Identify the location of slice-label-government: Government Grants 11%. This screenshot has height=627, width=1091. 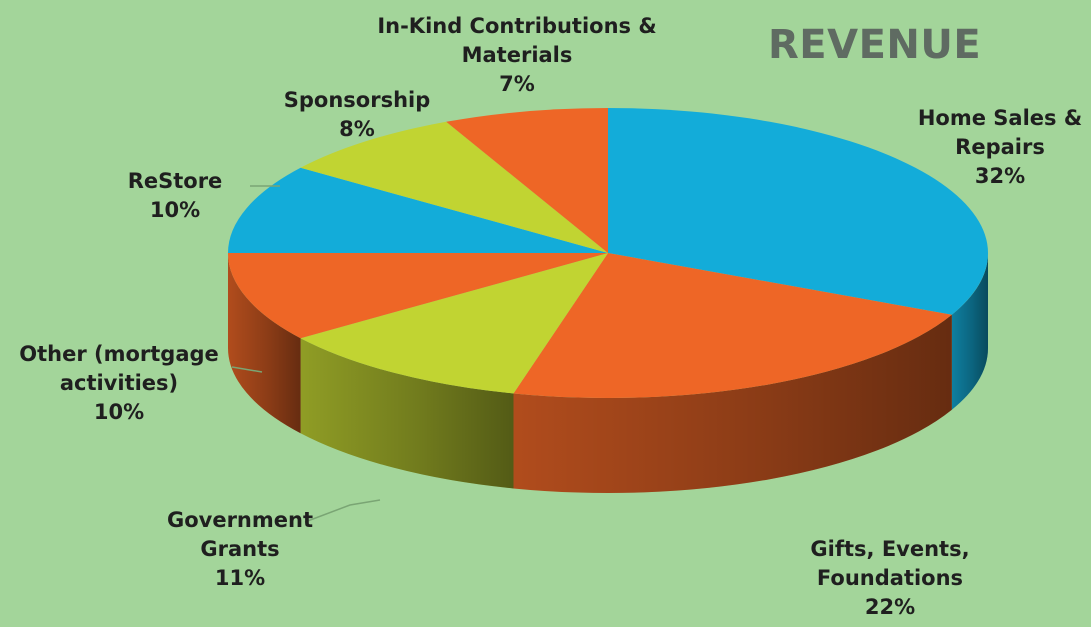
(240, 549).